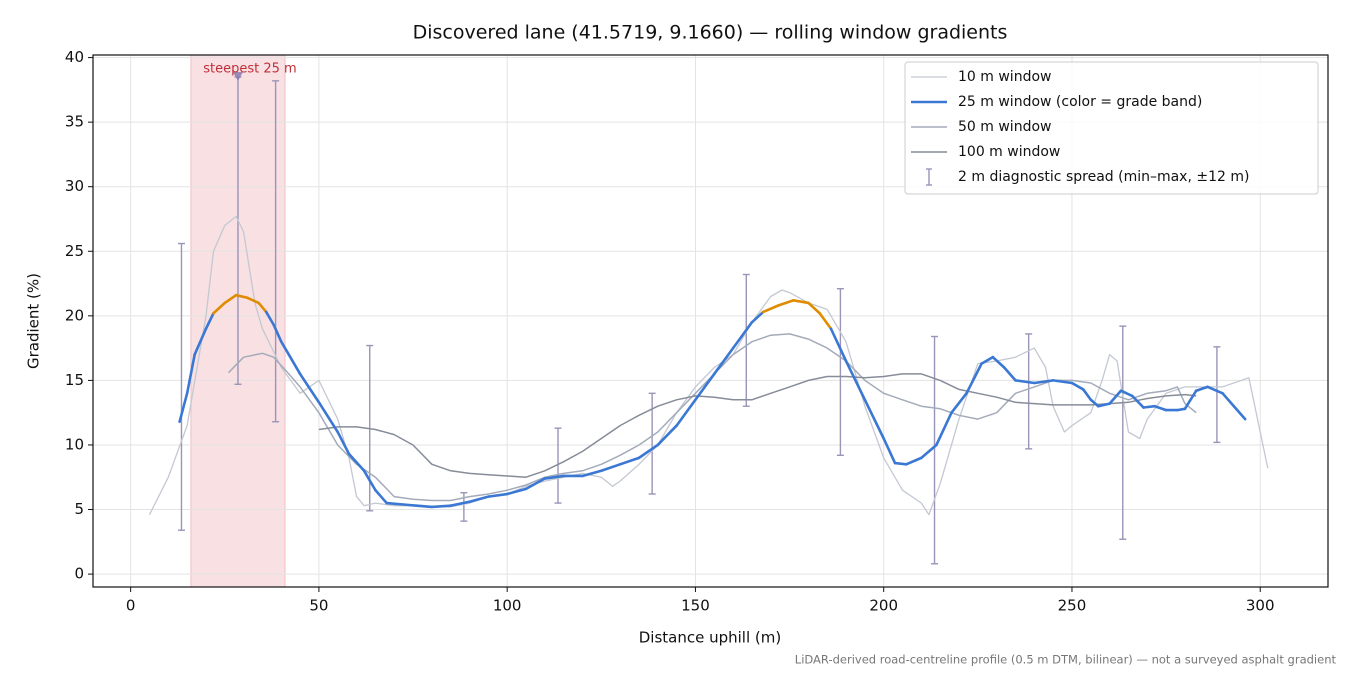 The width and height of the screenshot is (1350, 675). What do you see at coordinates (1080, 102) in the screenshot?
I see `legend-label: 25 m window (color = grade band)` at bounding box center [1080, 102].